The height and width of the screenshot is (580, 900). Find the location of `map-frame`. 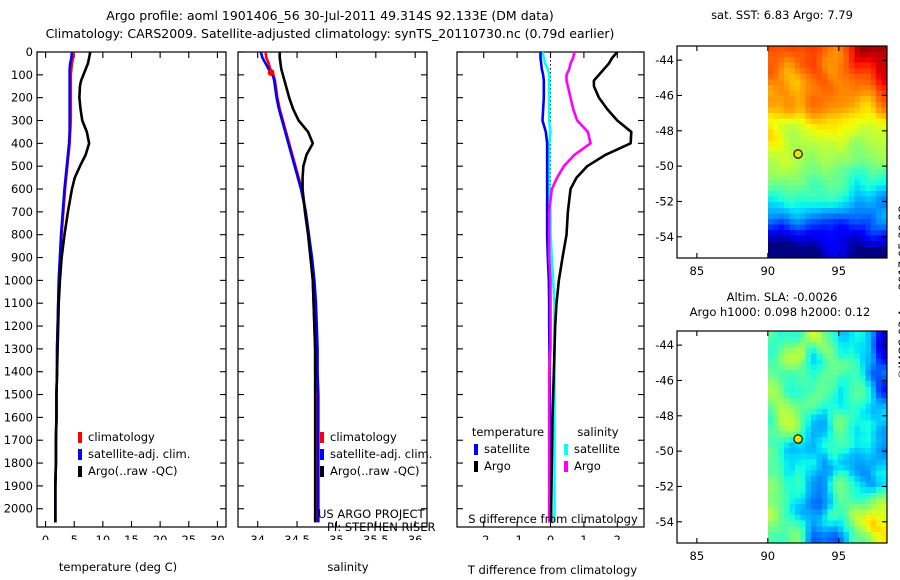

map-frame is located at coordinates (782, 437).